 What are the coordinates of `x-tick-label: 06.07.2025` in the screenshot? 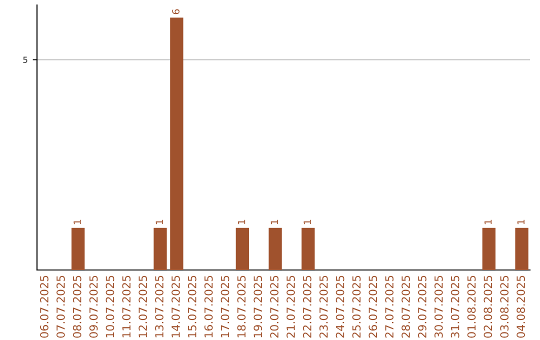 It's located at (44, 307).